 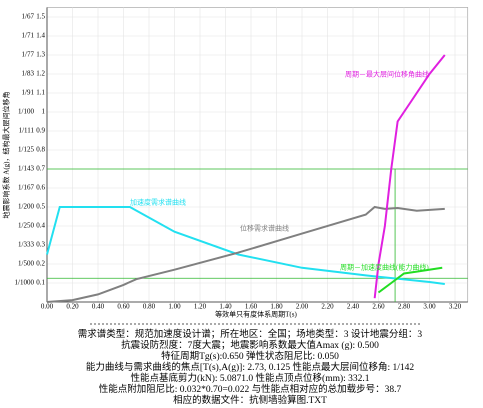 What do you see at coordinates (40, 150) in the screenshot?
I see `y-tick-label: 0.8` at bounding box center [40, 150].